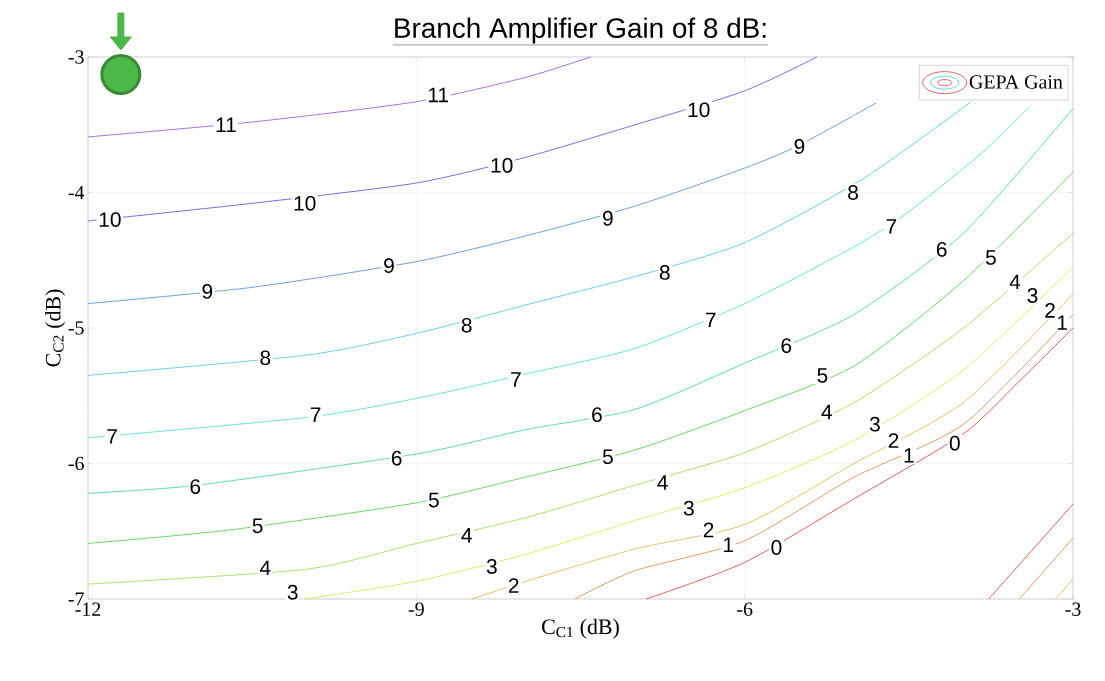 This screenshot has height=681, width=1105. Describe the element at coordinates (55, 328) in the screenshot. I see `y-axis-title: C$_{C2}$ (dB)` at that location.